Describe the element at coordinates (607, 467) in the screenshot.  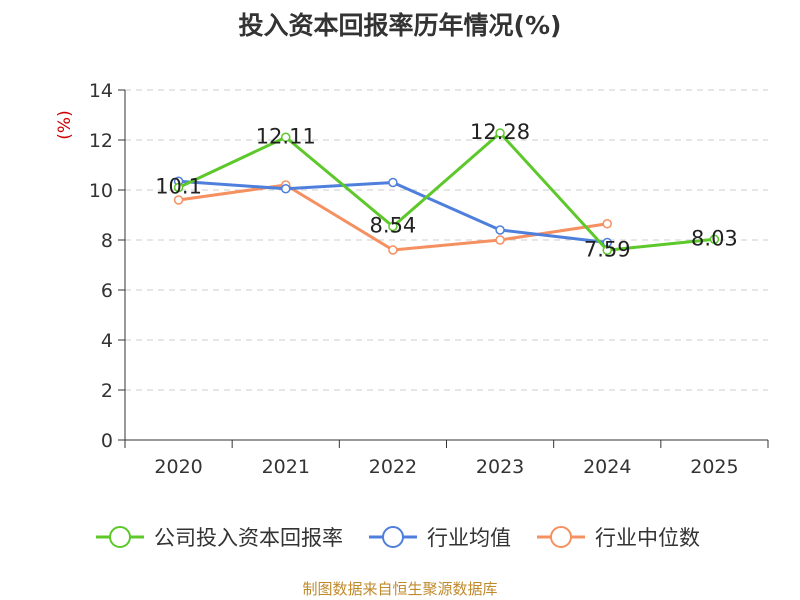
I see `x-tick-label: 2024` at that location.